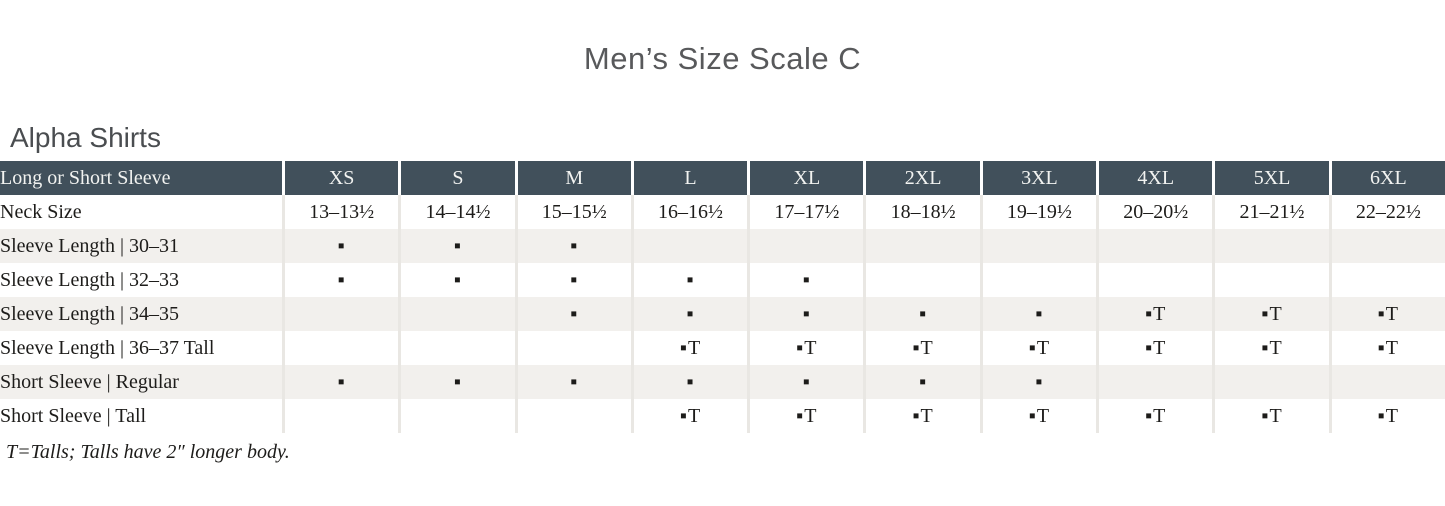  What do you see at coordinates (89, 280) in the screenshot?
I see `row-label: Sleeve Length | 32–33` at bounding box center [89, 280].